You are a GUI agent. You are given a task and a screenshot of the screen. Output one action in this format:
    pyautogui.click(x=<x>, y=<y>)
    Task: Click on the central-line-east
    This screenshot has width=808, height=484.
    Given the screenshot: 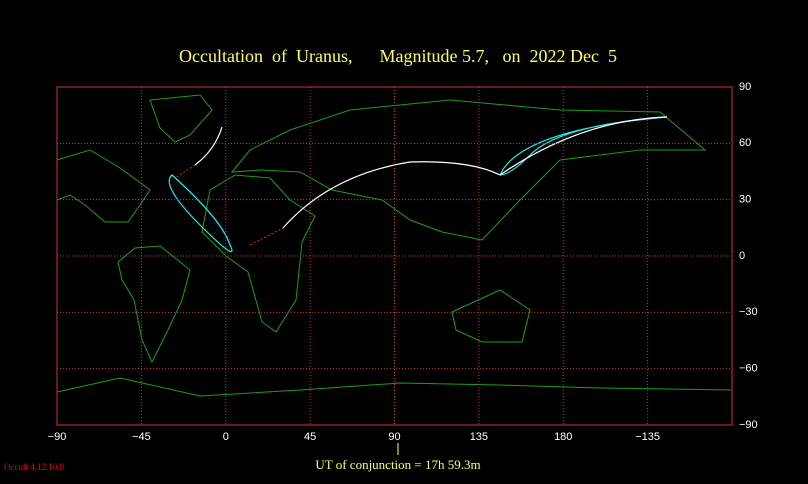 What is the action you would take?
    pyautogui.click(x=583, y=146)
    